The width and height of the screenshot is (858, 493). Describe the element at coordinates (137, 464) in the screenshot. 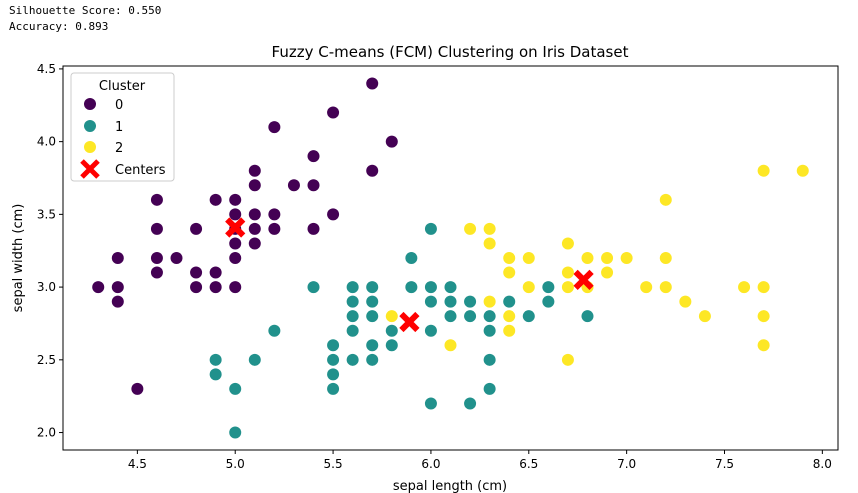

I see `x-tick-label: 4.5` at that location.